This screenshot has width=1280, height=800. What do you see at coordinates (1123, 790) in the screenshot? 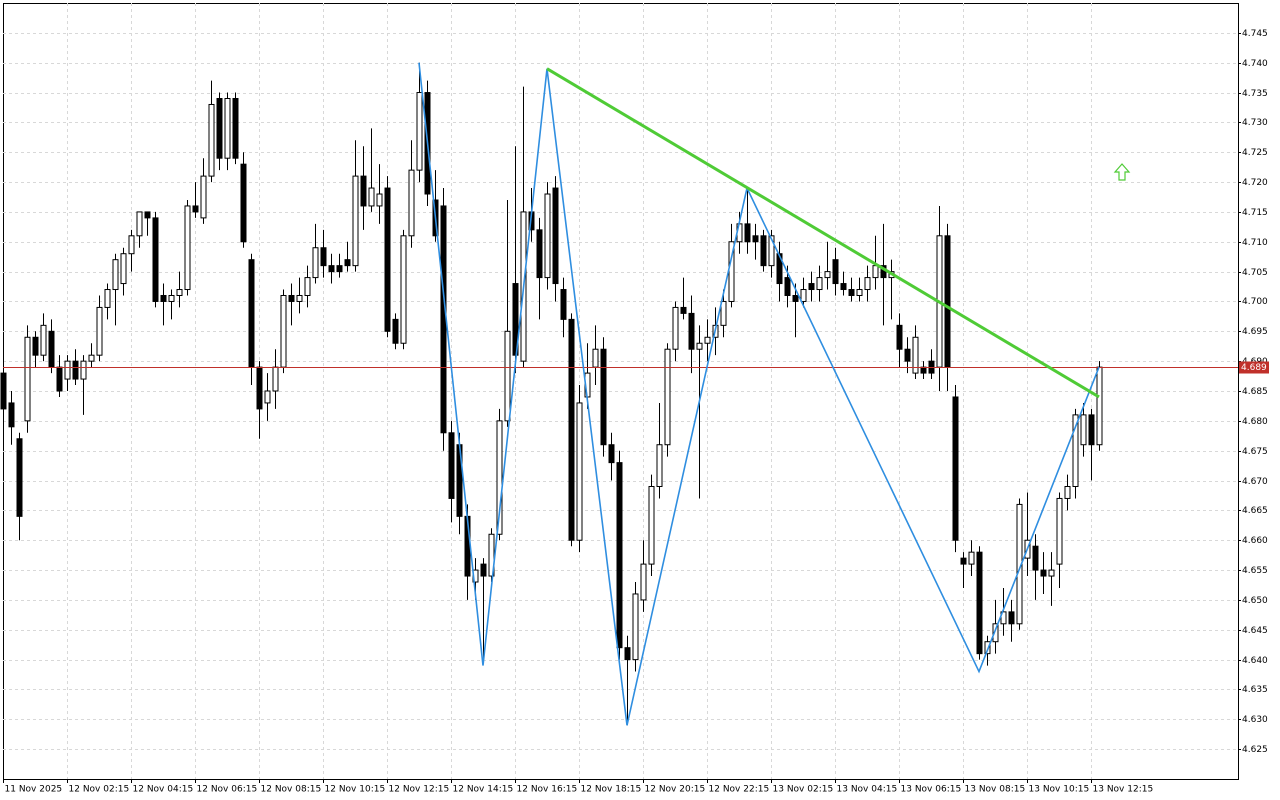
I see `x-tick-label: 13 Nov 12:15` at bounding box center [1123, 790].